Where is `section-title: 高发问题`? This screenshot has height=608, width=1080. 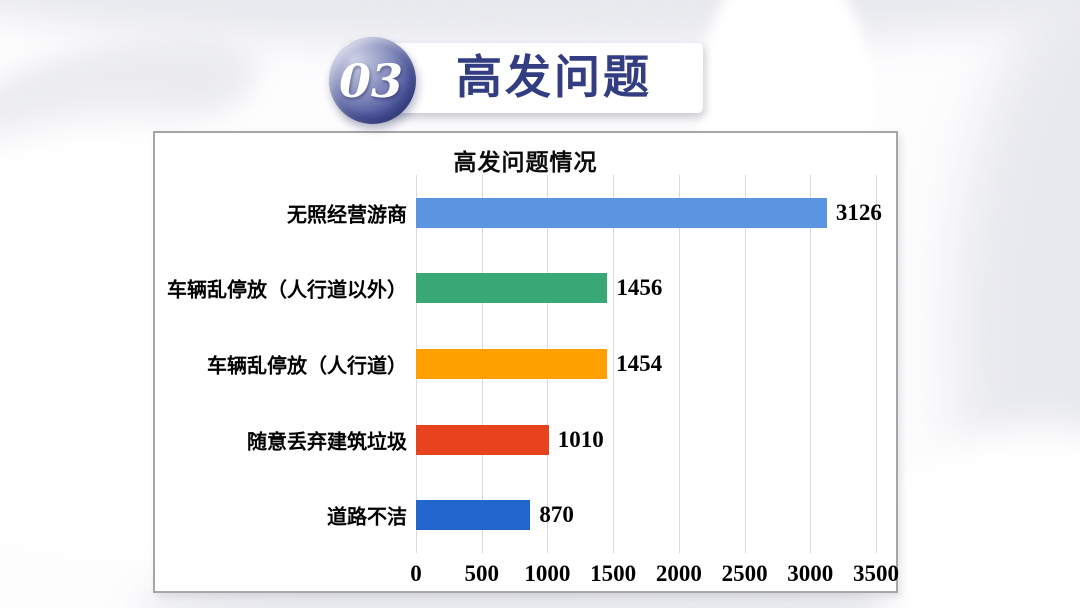 section-title: 高发问题 is located at coordinates (554, 77).